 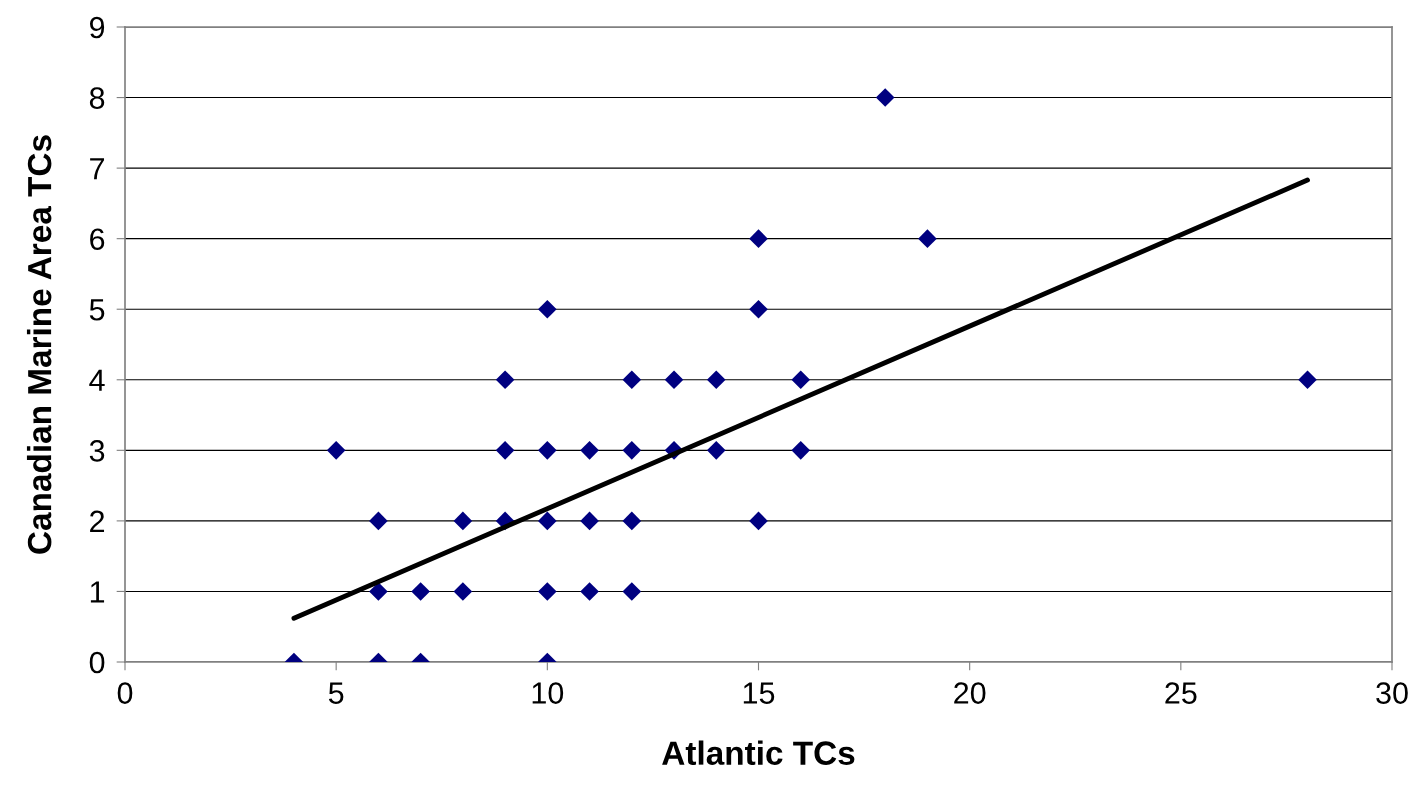 I want to click on y-tick-label: 4, so click(x=97, y=380).